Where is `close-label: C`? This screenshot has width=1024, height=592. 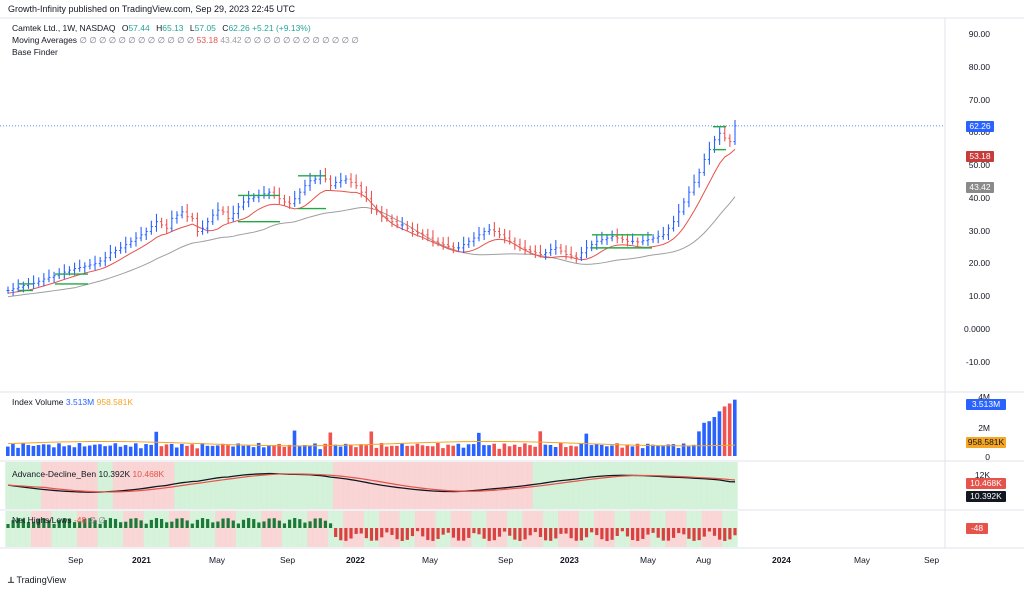
close-label: C is located at coordinates (225, 28).